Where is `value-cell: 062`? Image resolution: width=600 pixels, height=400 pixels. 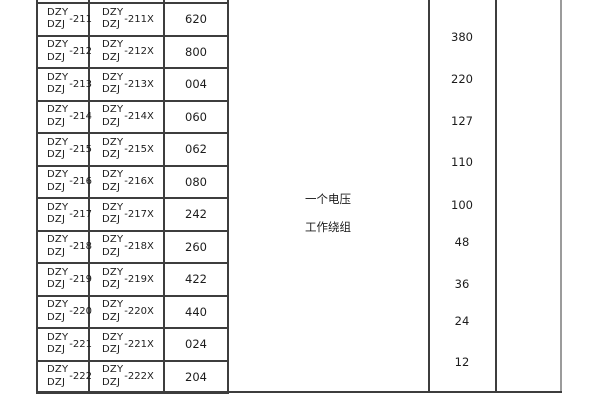 value-cell: 062 is located at coordinates (196, 149).